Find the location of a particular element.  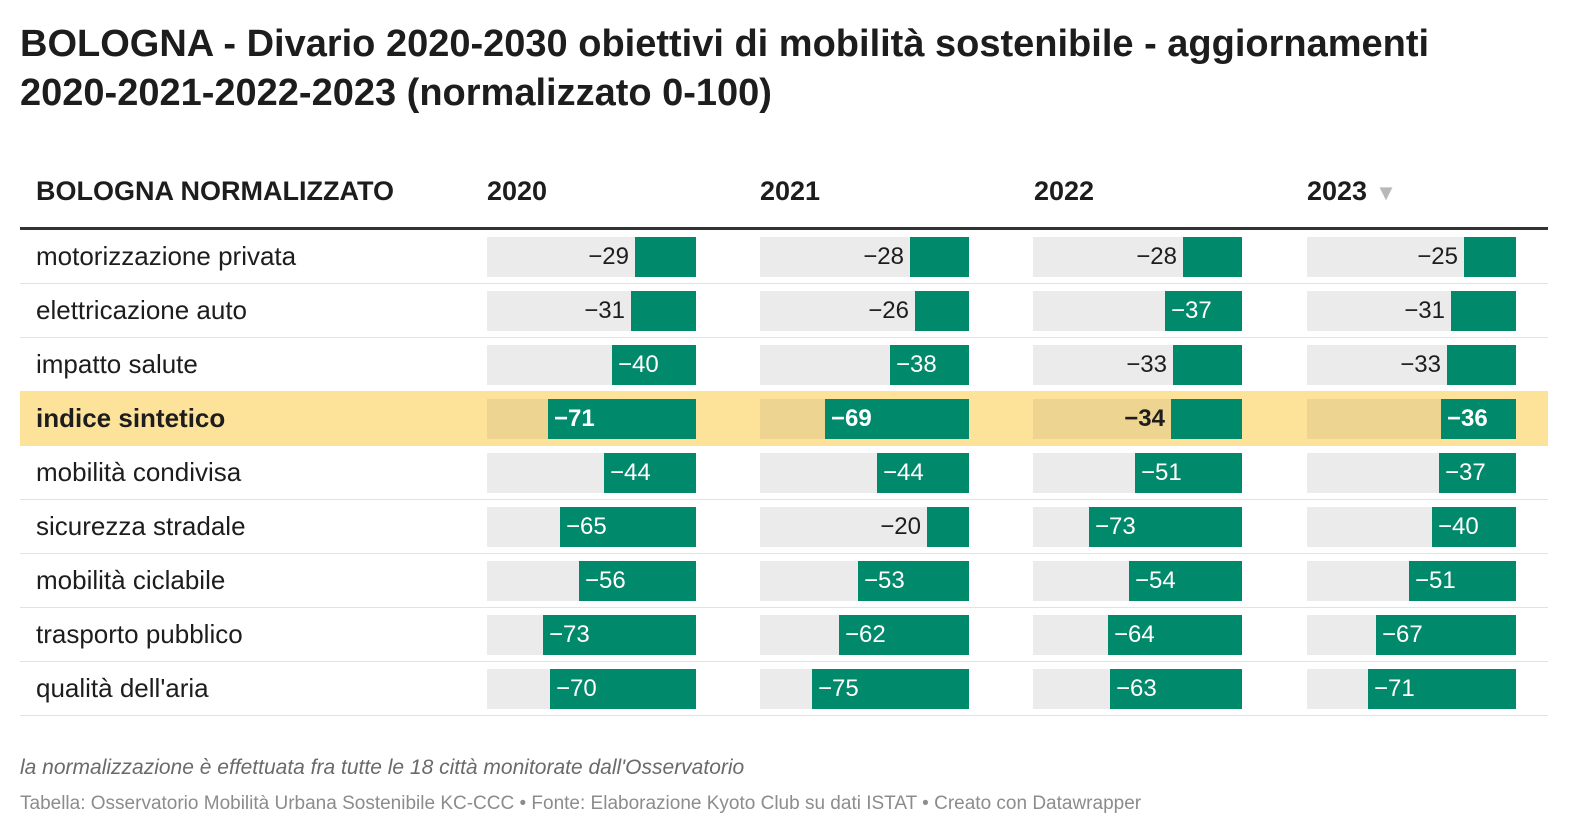

value-label: −44 is located at coordinates (630, 472).